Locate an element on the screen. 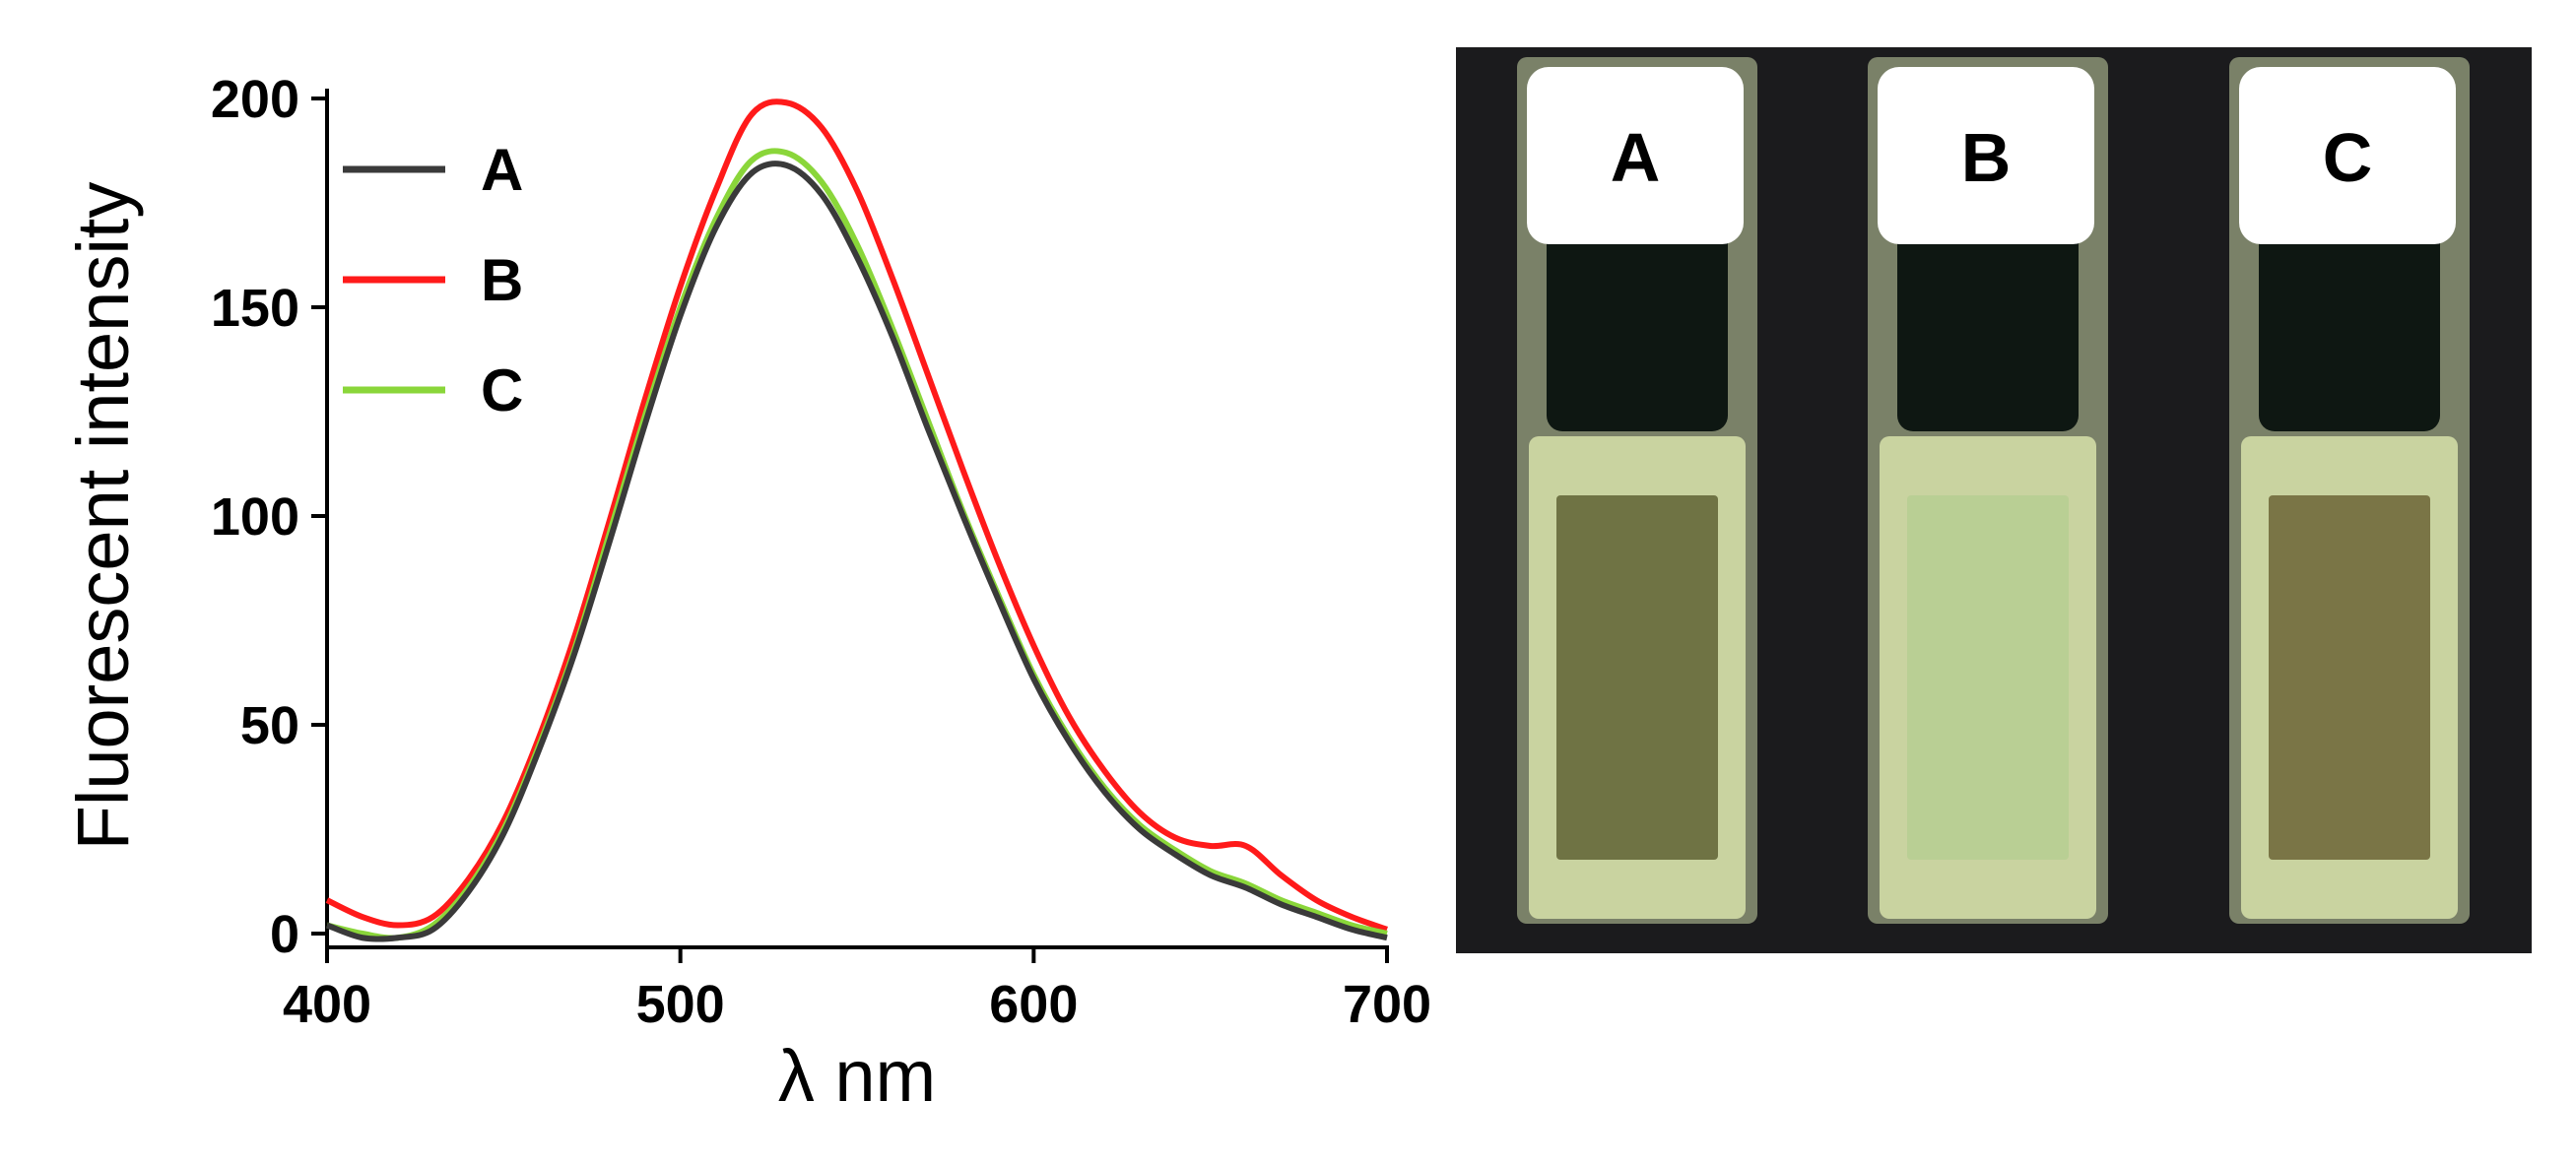 The height and width of the screenshot is (1165, 2576). legend-label-c: C is located at coordinates (502, 390).